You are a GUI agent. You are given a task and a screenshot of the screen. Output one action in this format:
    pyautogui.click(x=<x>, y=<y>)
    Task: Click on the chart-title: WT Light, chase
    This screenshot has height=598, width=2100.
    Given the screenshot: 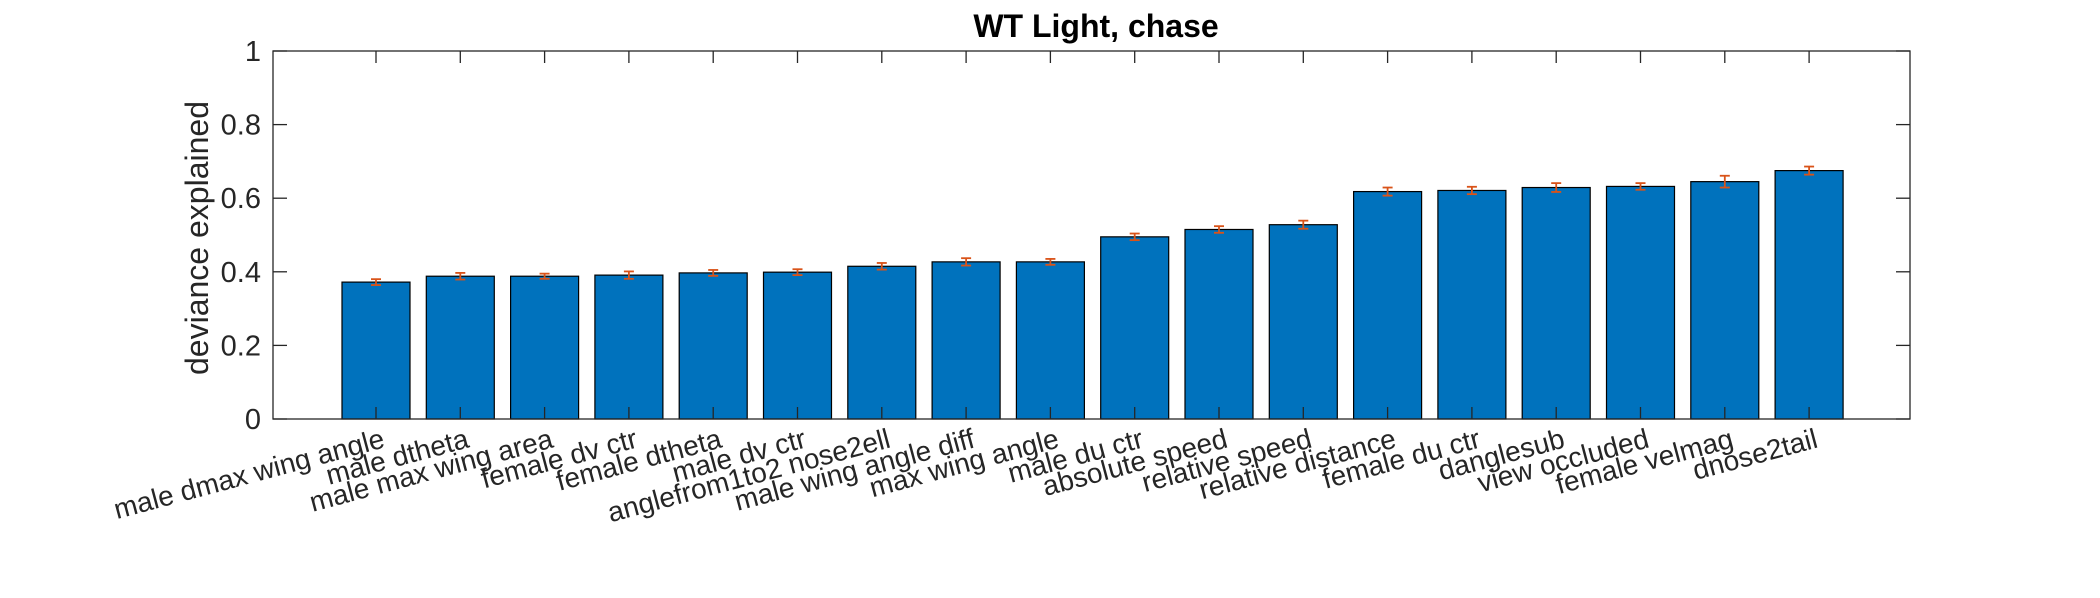 What is the action you would take?
    pyautogui.click(x=1095, y=26)
    